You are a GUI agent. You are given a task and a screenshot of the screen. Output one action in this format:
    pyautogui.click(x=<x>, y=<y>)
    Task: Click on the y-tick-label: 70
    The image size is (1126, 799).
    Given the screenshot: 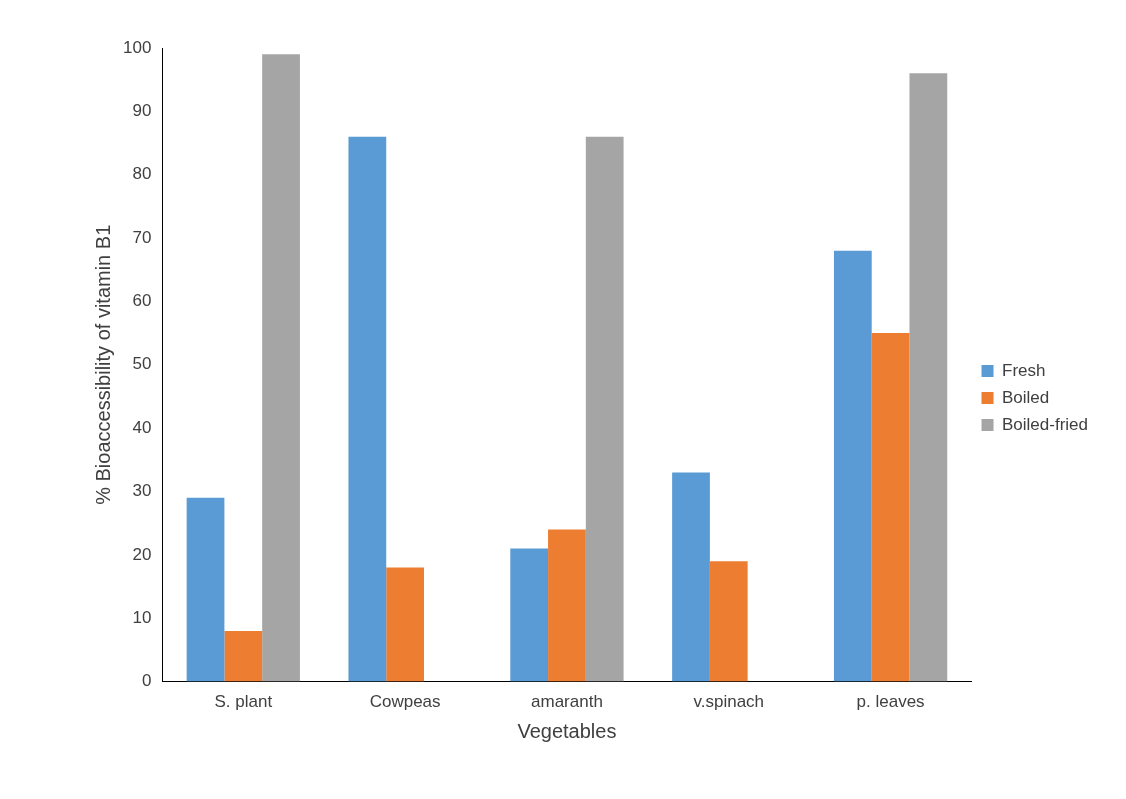 What is the action you would take?
    pyautogui.click(x=142, y=237)
    